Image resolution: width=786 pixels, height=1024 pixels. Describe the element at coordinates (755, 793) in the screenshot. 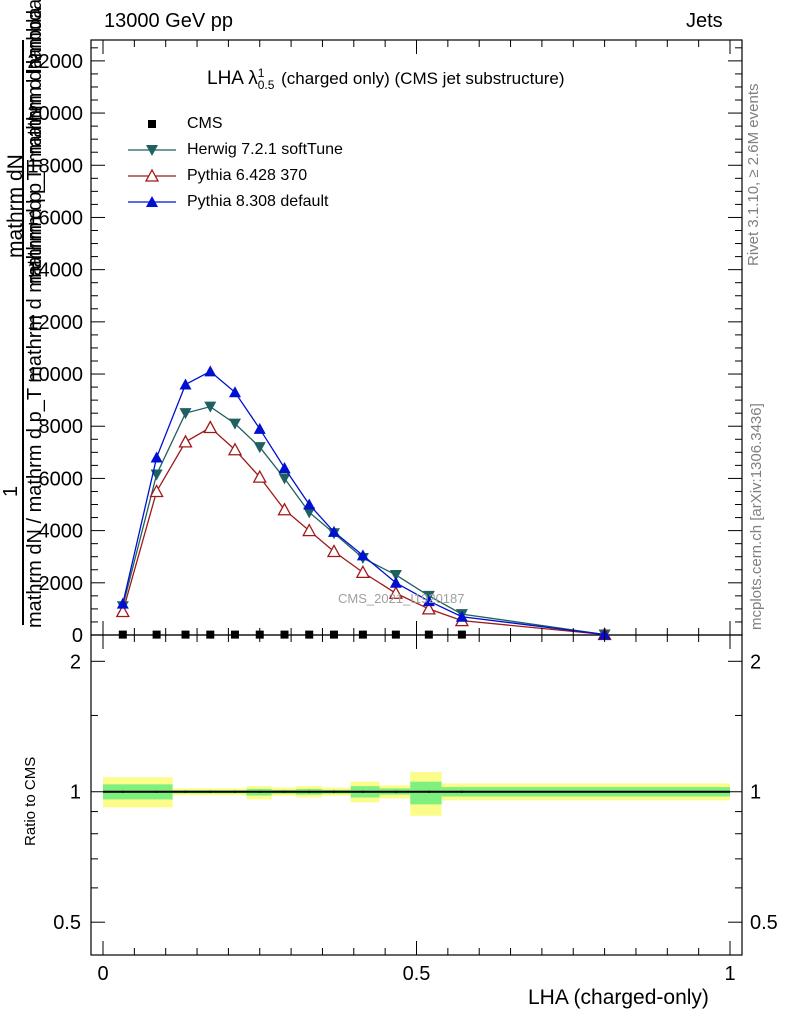

I see `ratio-ytick-label-right-1: 1` at that location.